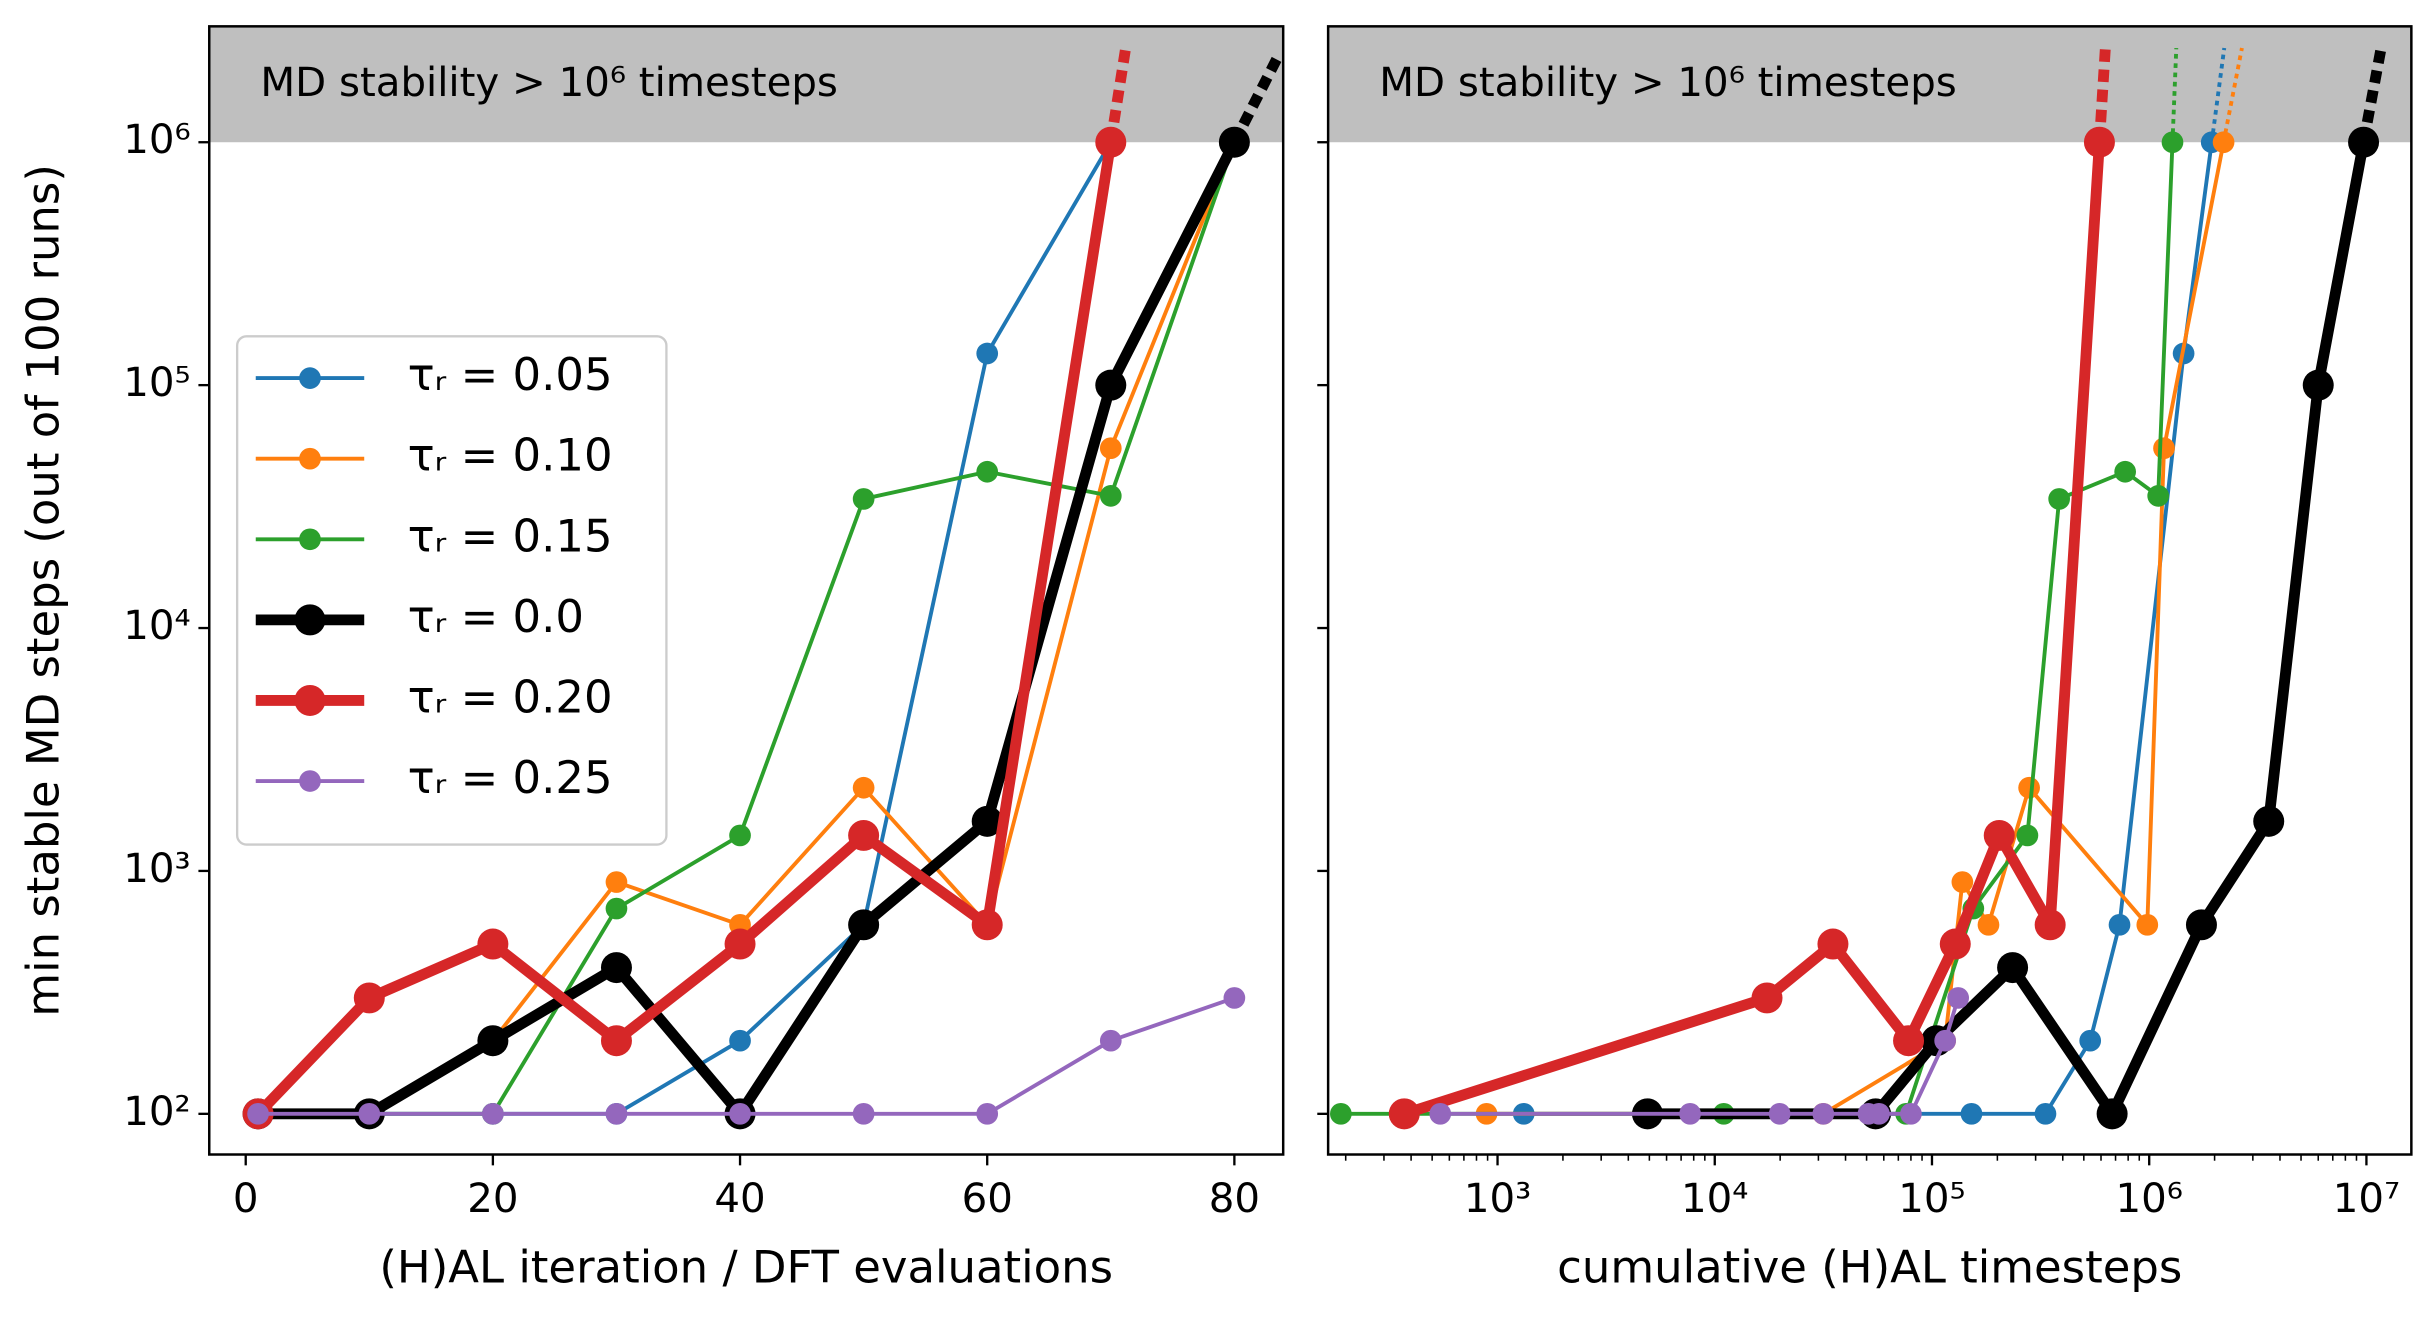  What do you see at coordinates (510, 535) in the screenshot?
I see `legend-label: τᵣ = 0.15` at bounding box center [510, 535].